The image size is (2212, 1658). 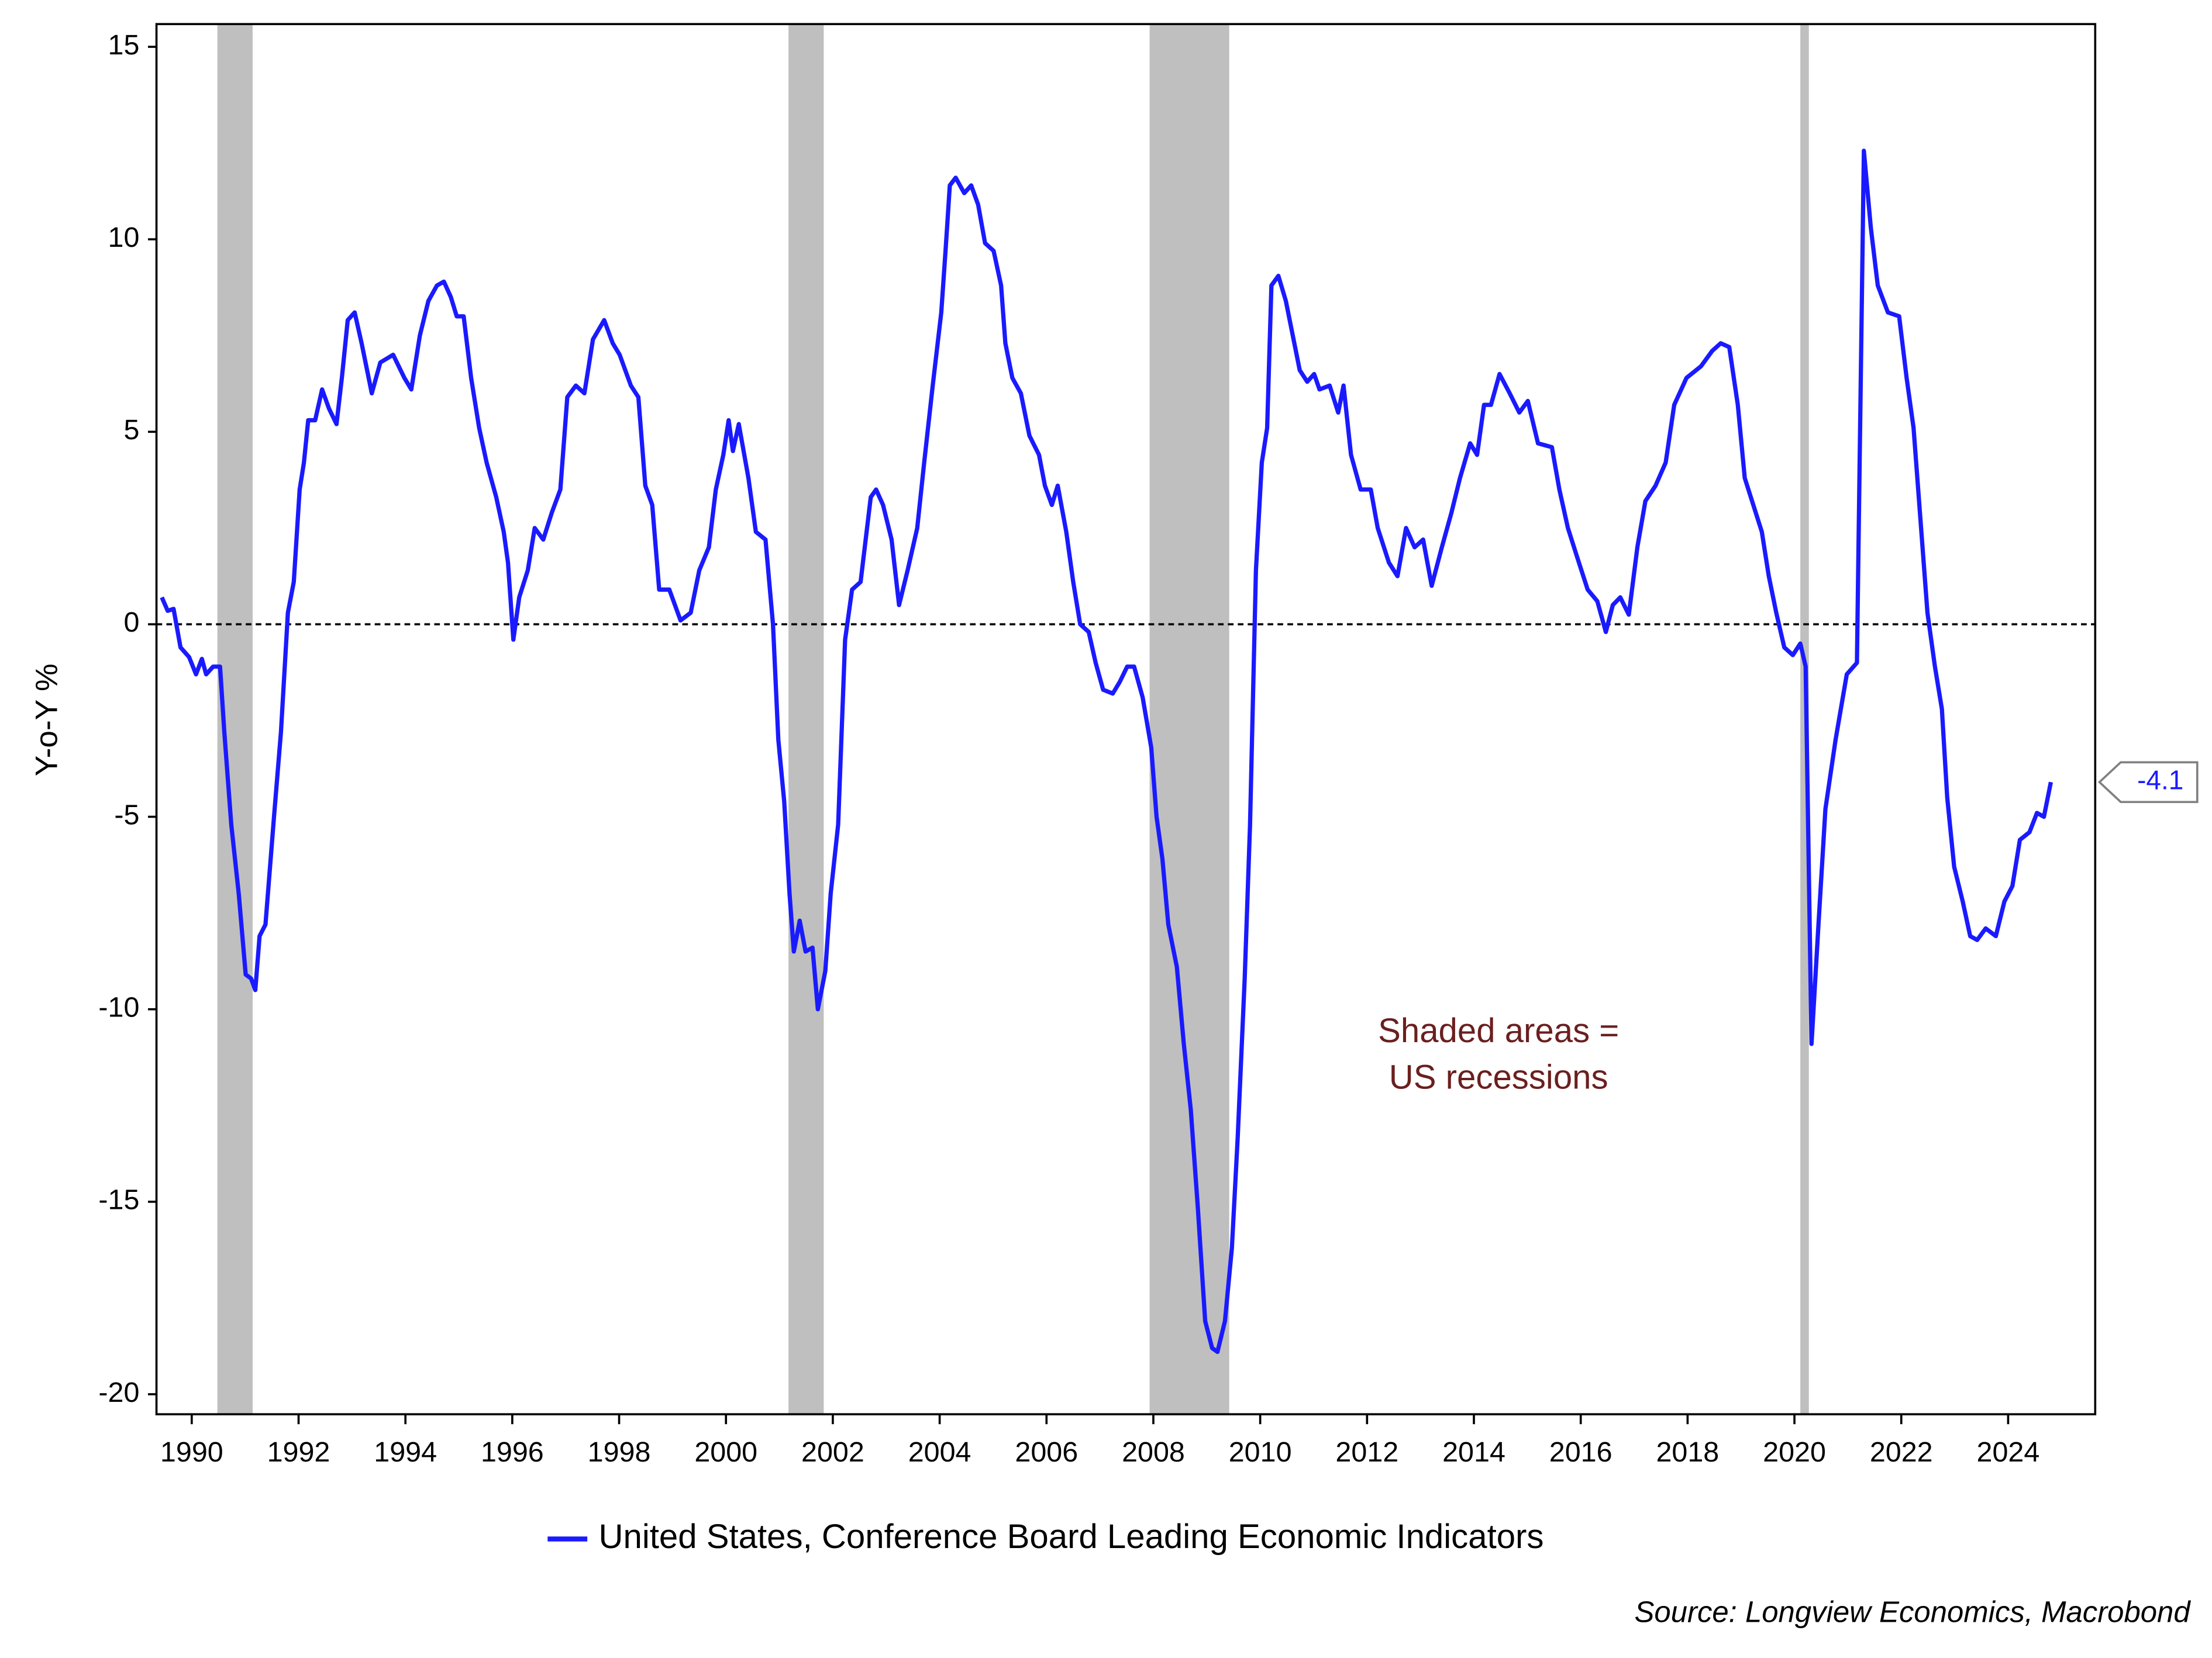 I want to click on y-tick-label: -20, so click(x=118, y=1392).